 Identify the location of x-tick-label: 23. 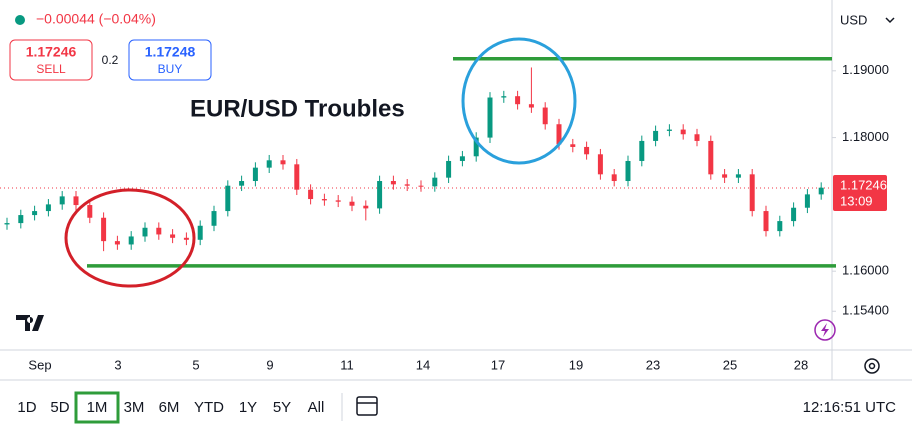
(653, 364).